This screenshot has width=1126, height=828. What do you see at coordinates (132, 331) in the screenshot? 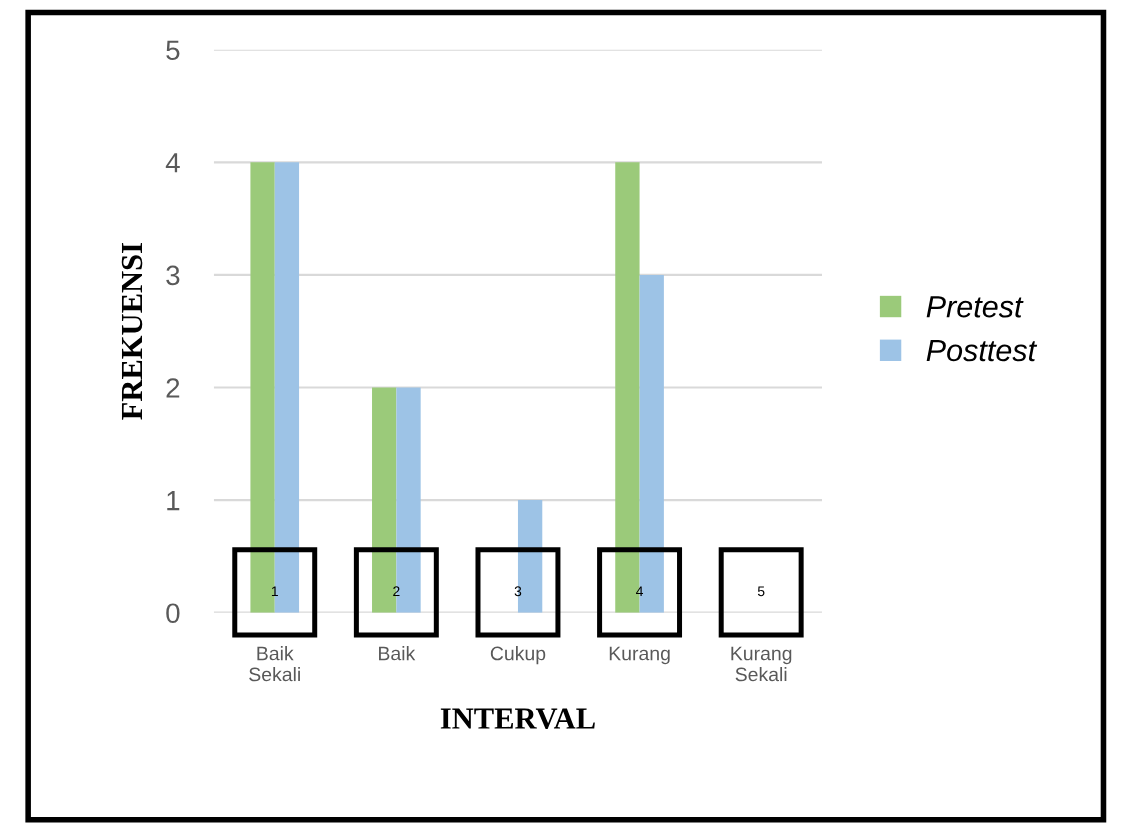
I see `y-axis-title: FREKUENSI` at bounding box center [132, 331].